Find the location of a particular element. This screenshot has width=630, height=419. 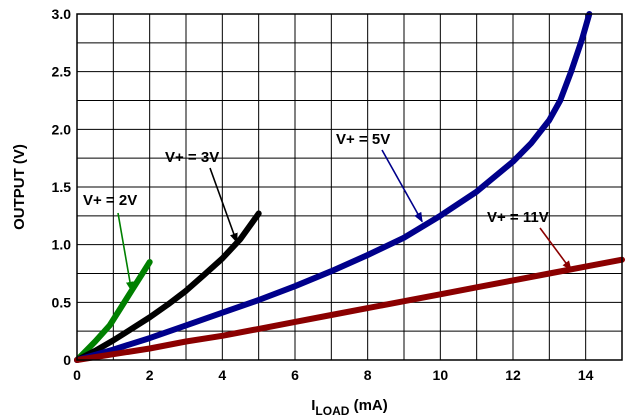

annotation-label: V+ = 3V is located at coordinates (192, 157).